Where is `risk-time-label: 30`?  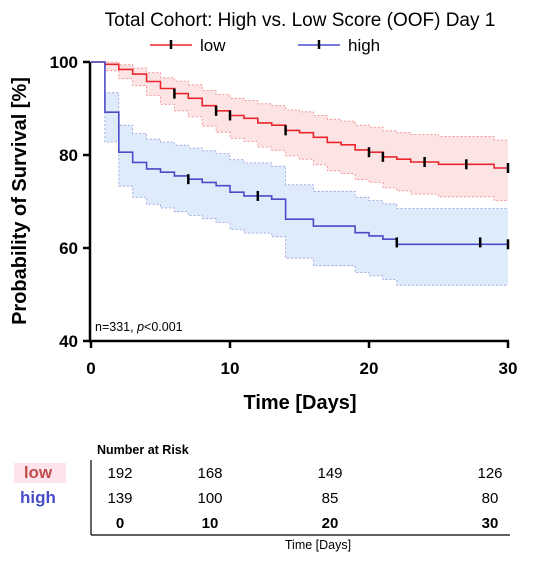
risk-time-label: 30 is located at coordinates (490, 523).